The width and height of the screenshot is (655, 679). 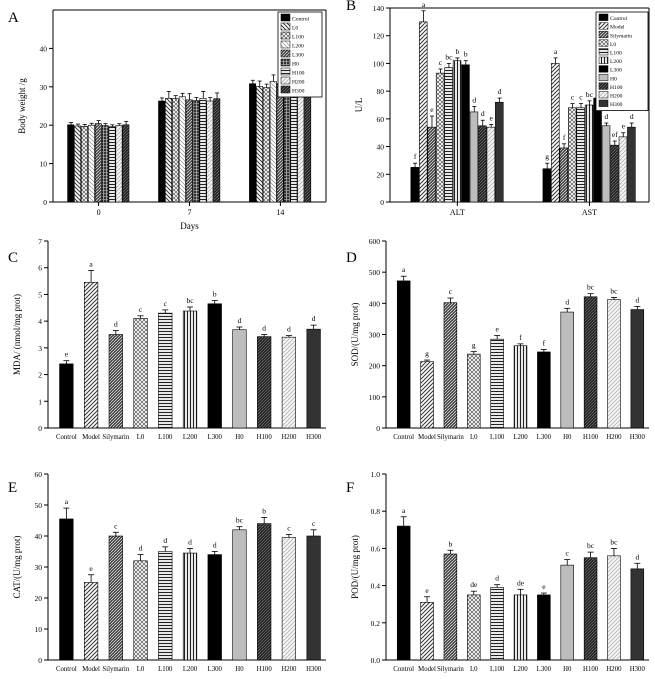 What do you see at coordinates (215, 294) in the screenshot?
I see `significance-label: b` at bounding box center [215, 294].